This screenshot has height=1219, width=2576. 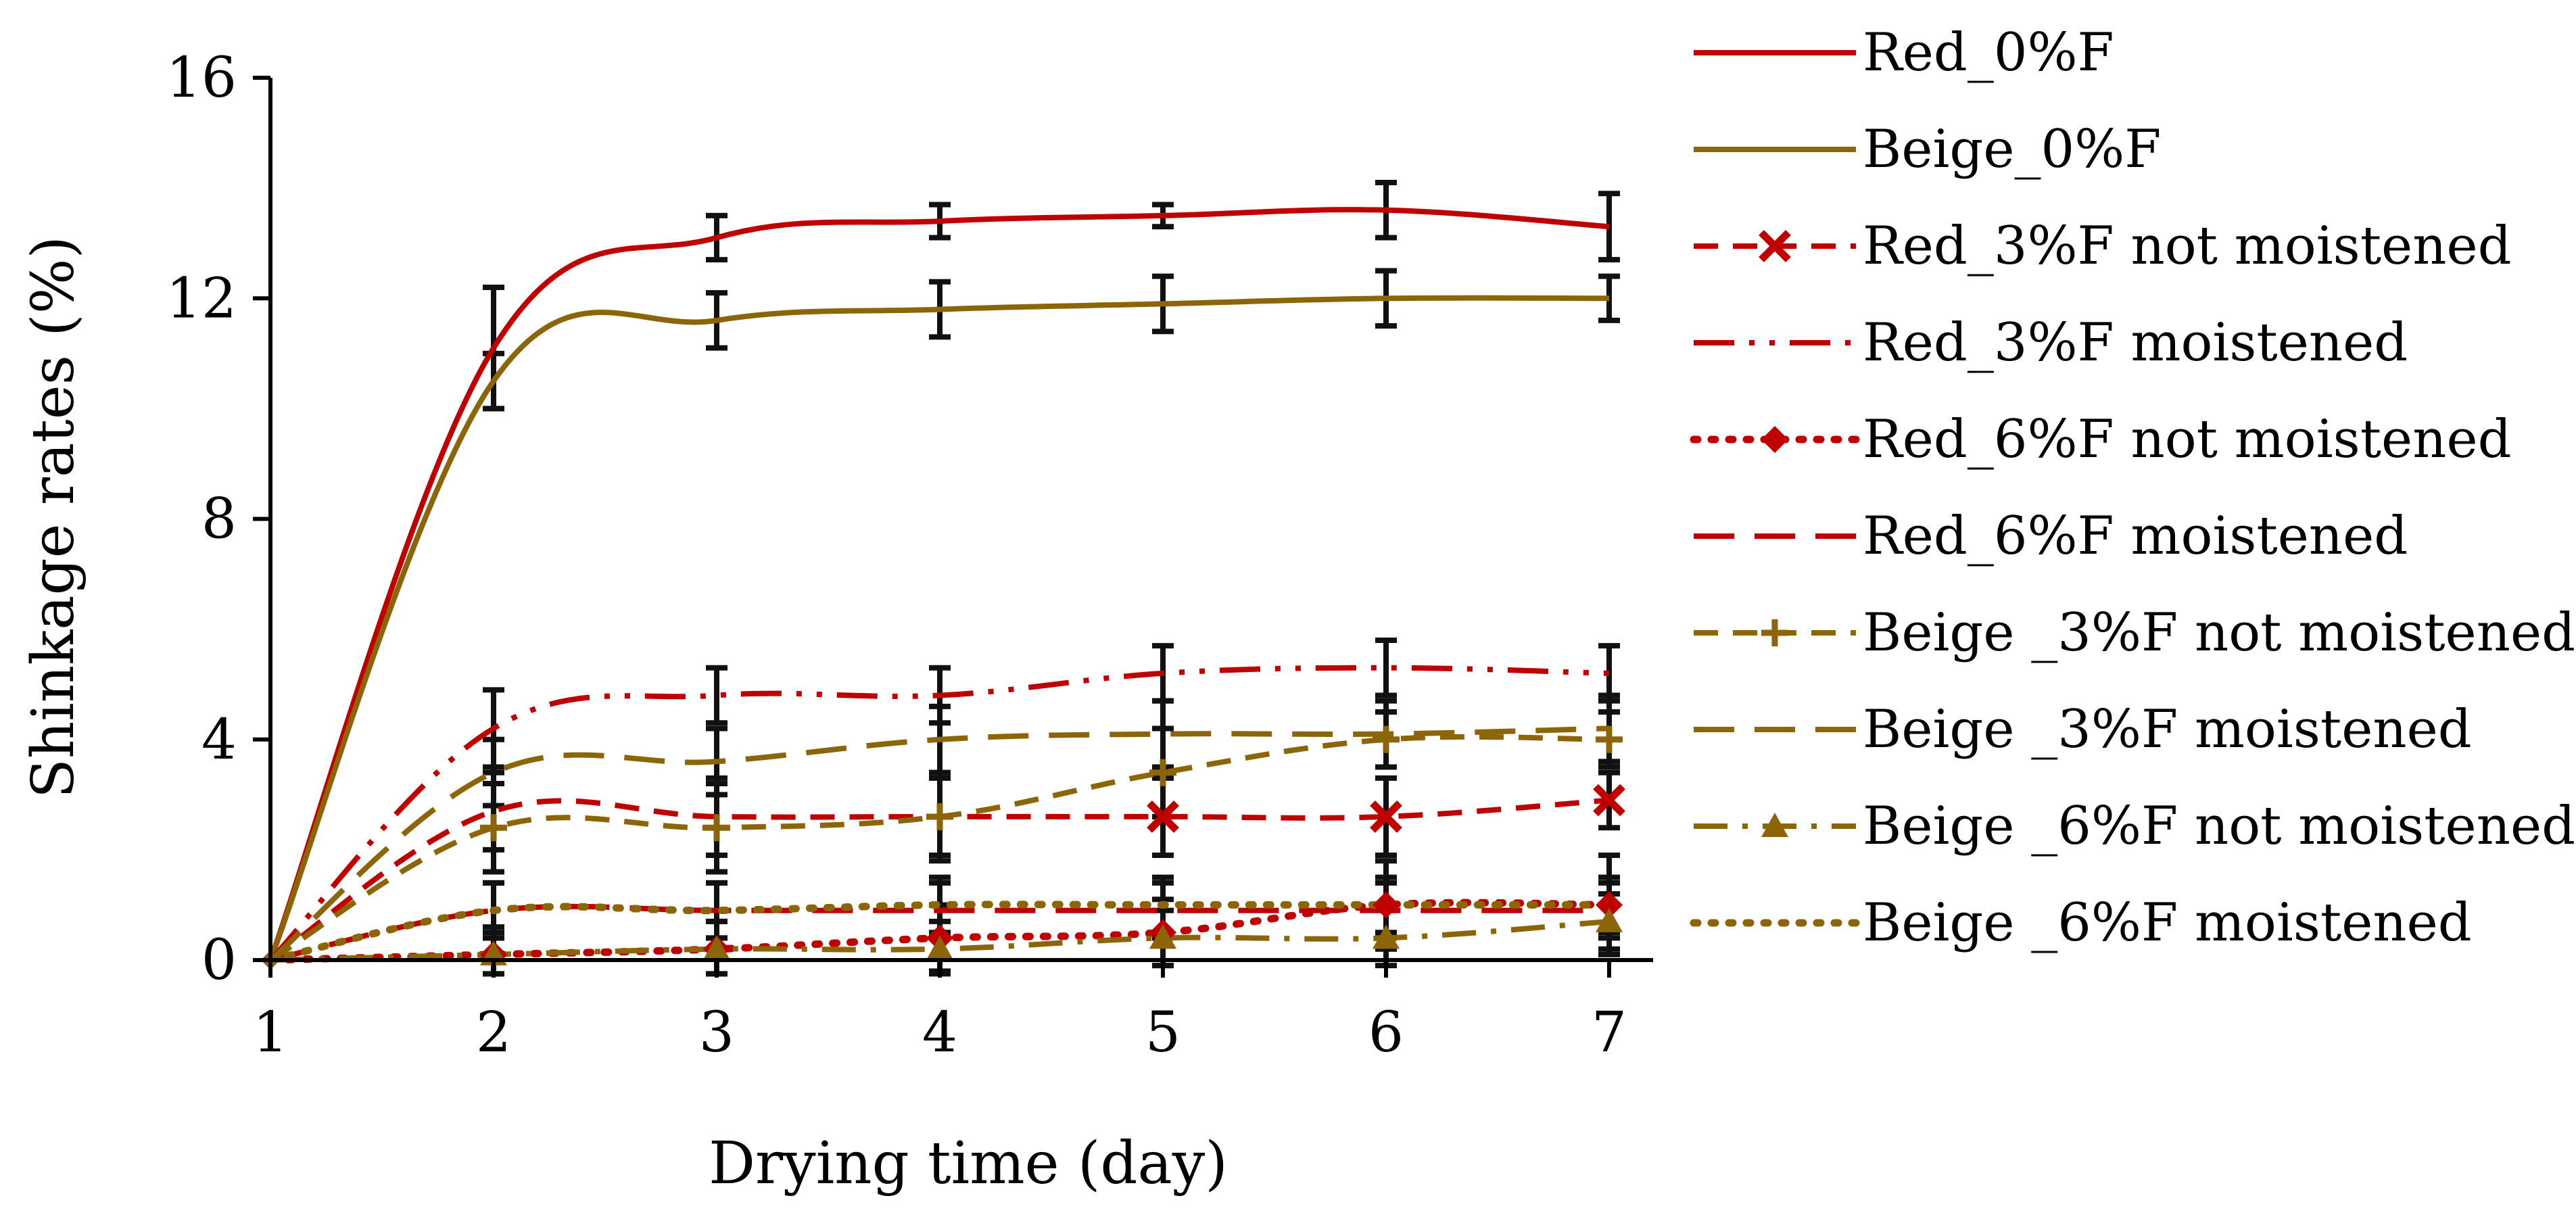 I want to click on legend-item: Beige_0%F, so click(x=1927, y=149).